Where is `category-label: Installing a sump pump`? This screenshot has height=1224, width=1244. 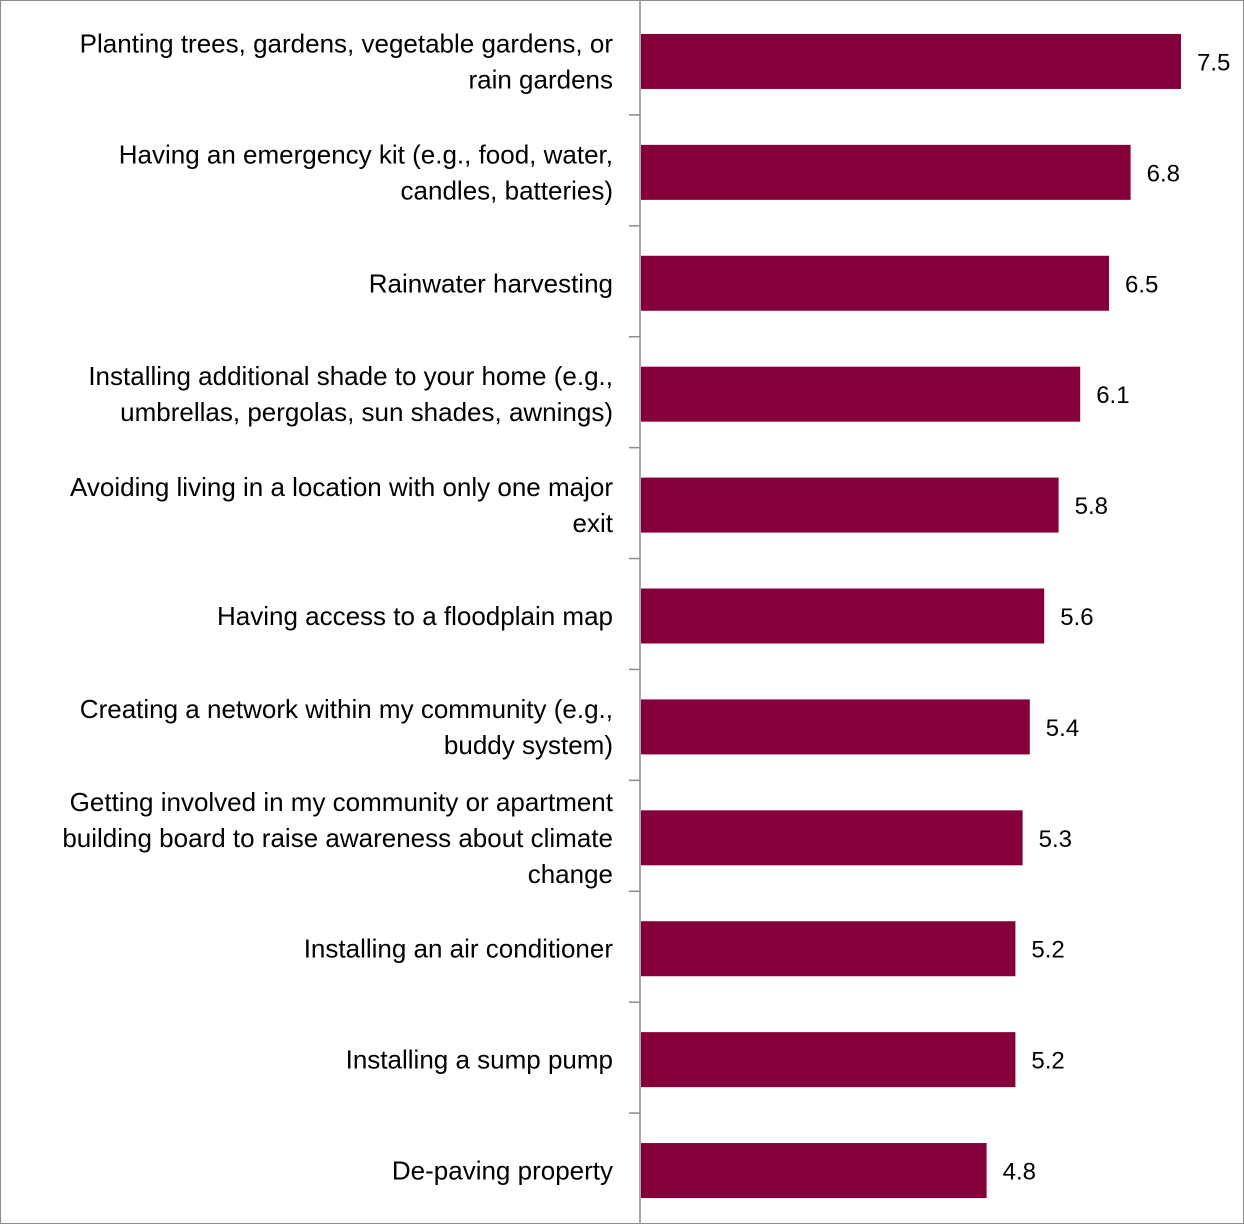
category-label: Installing a sump pump is located at coordinates (479, 1060).